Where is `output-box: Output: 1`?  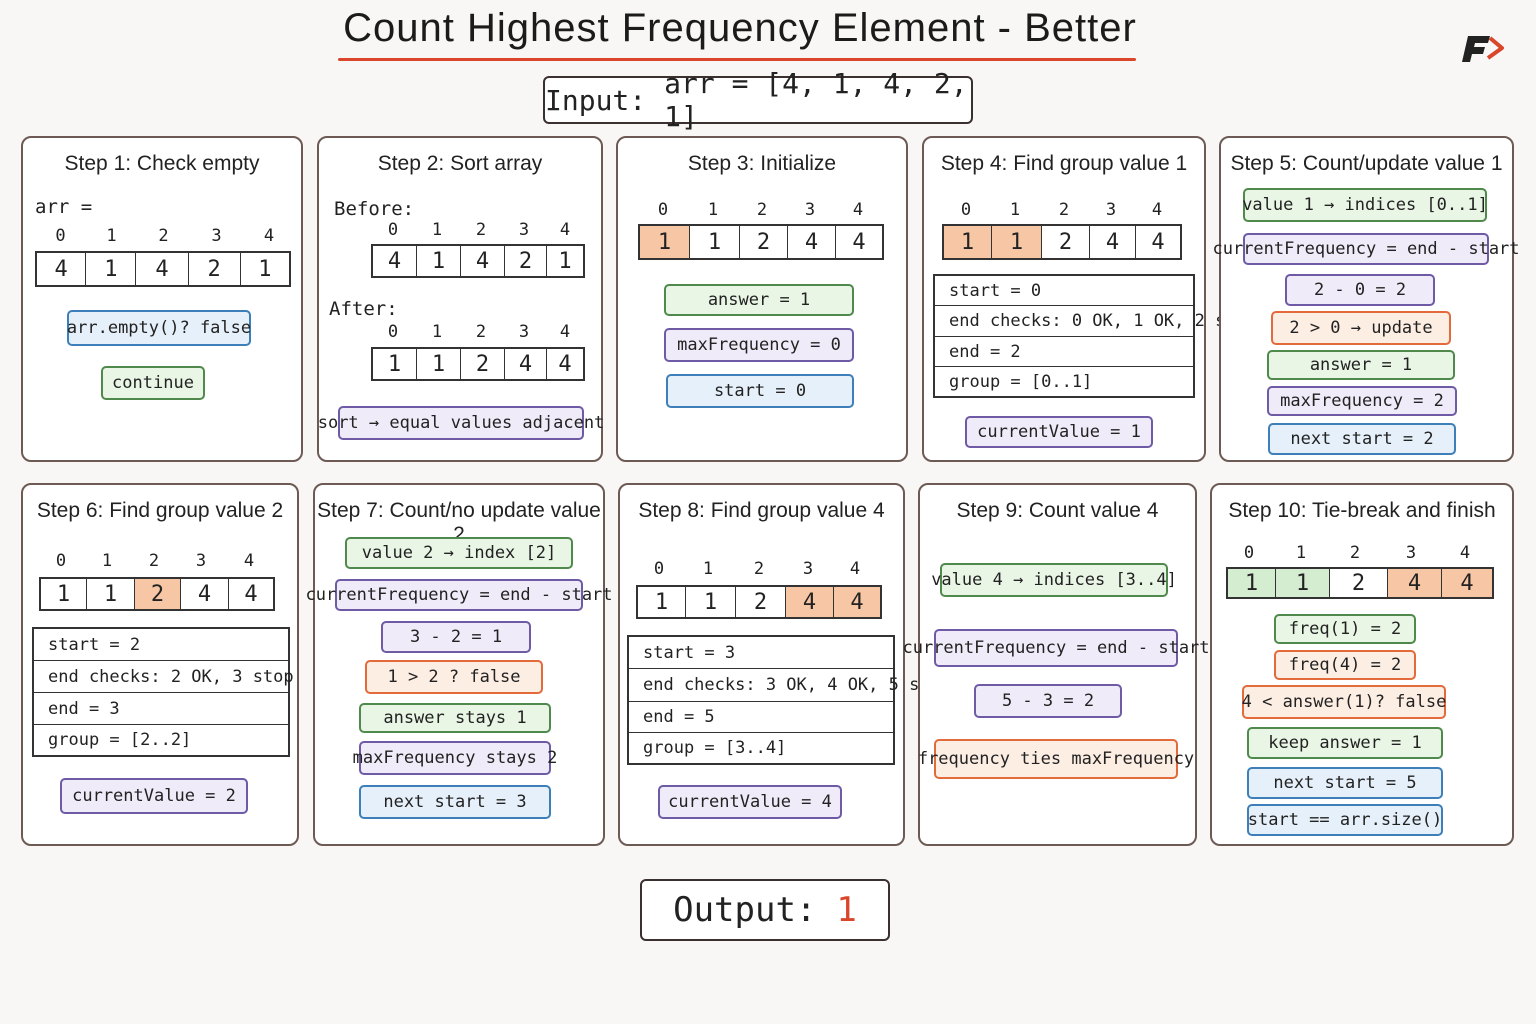 output-box: Output: 1 is located at coordinates (765, 910).